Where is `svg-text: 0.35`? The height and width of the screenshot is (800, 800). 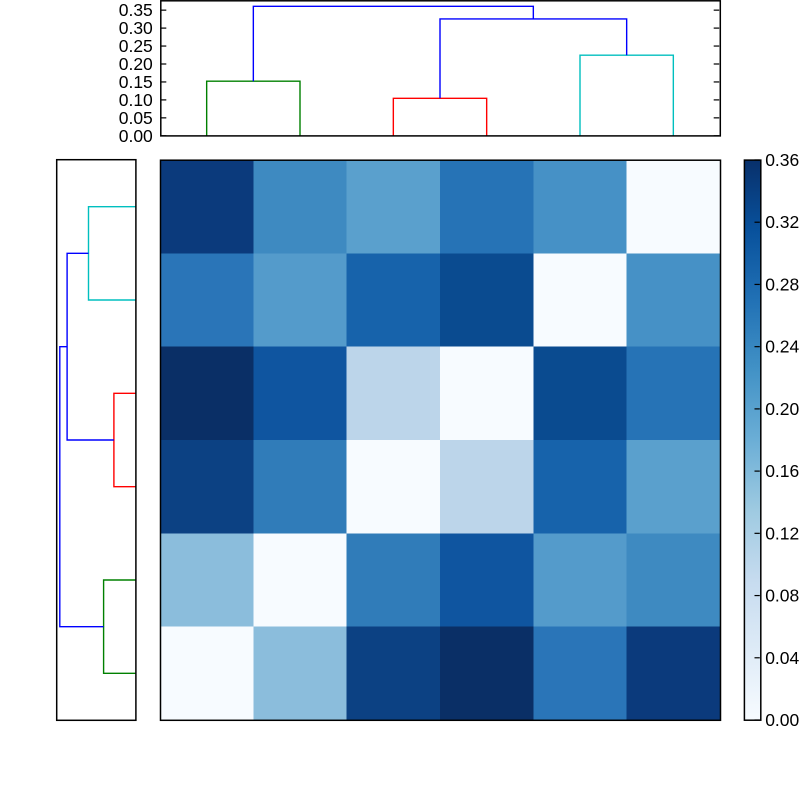
svg-text: 0.35 is located at coordinates (136, 10).